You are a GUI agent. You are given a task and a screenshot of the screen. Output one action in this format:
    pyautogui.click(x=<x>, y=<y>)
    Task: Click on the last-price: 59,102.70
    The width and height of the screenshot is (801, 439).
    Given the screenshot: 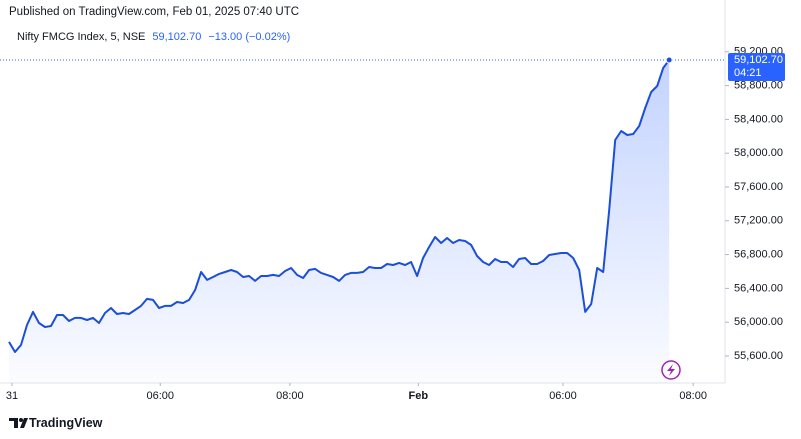 What is the action you would take?
    pyautogui.click(x=177, y=37)
    